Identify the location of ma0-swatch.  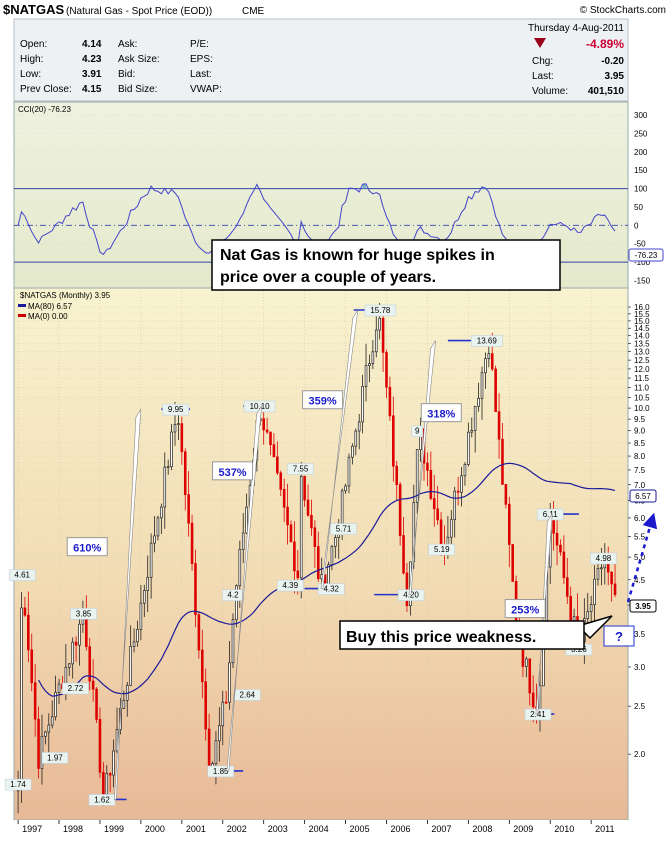
(22, 315).